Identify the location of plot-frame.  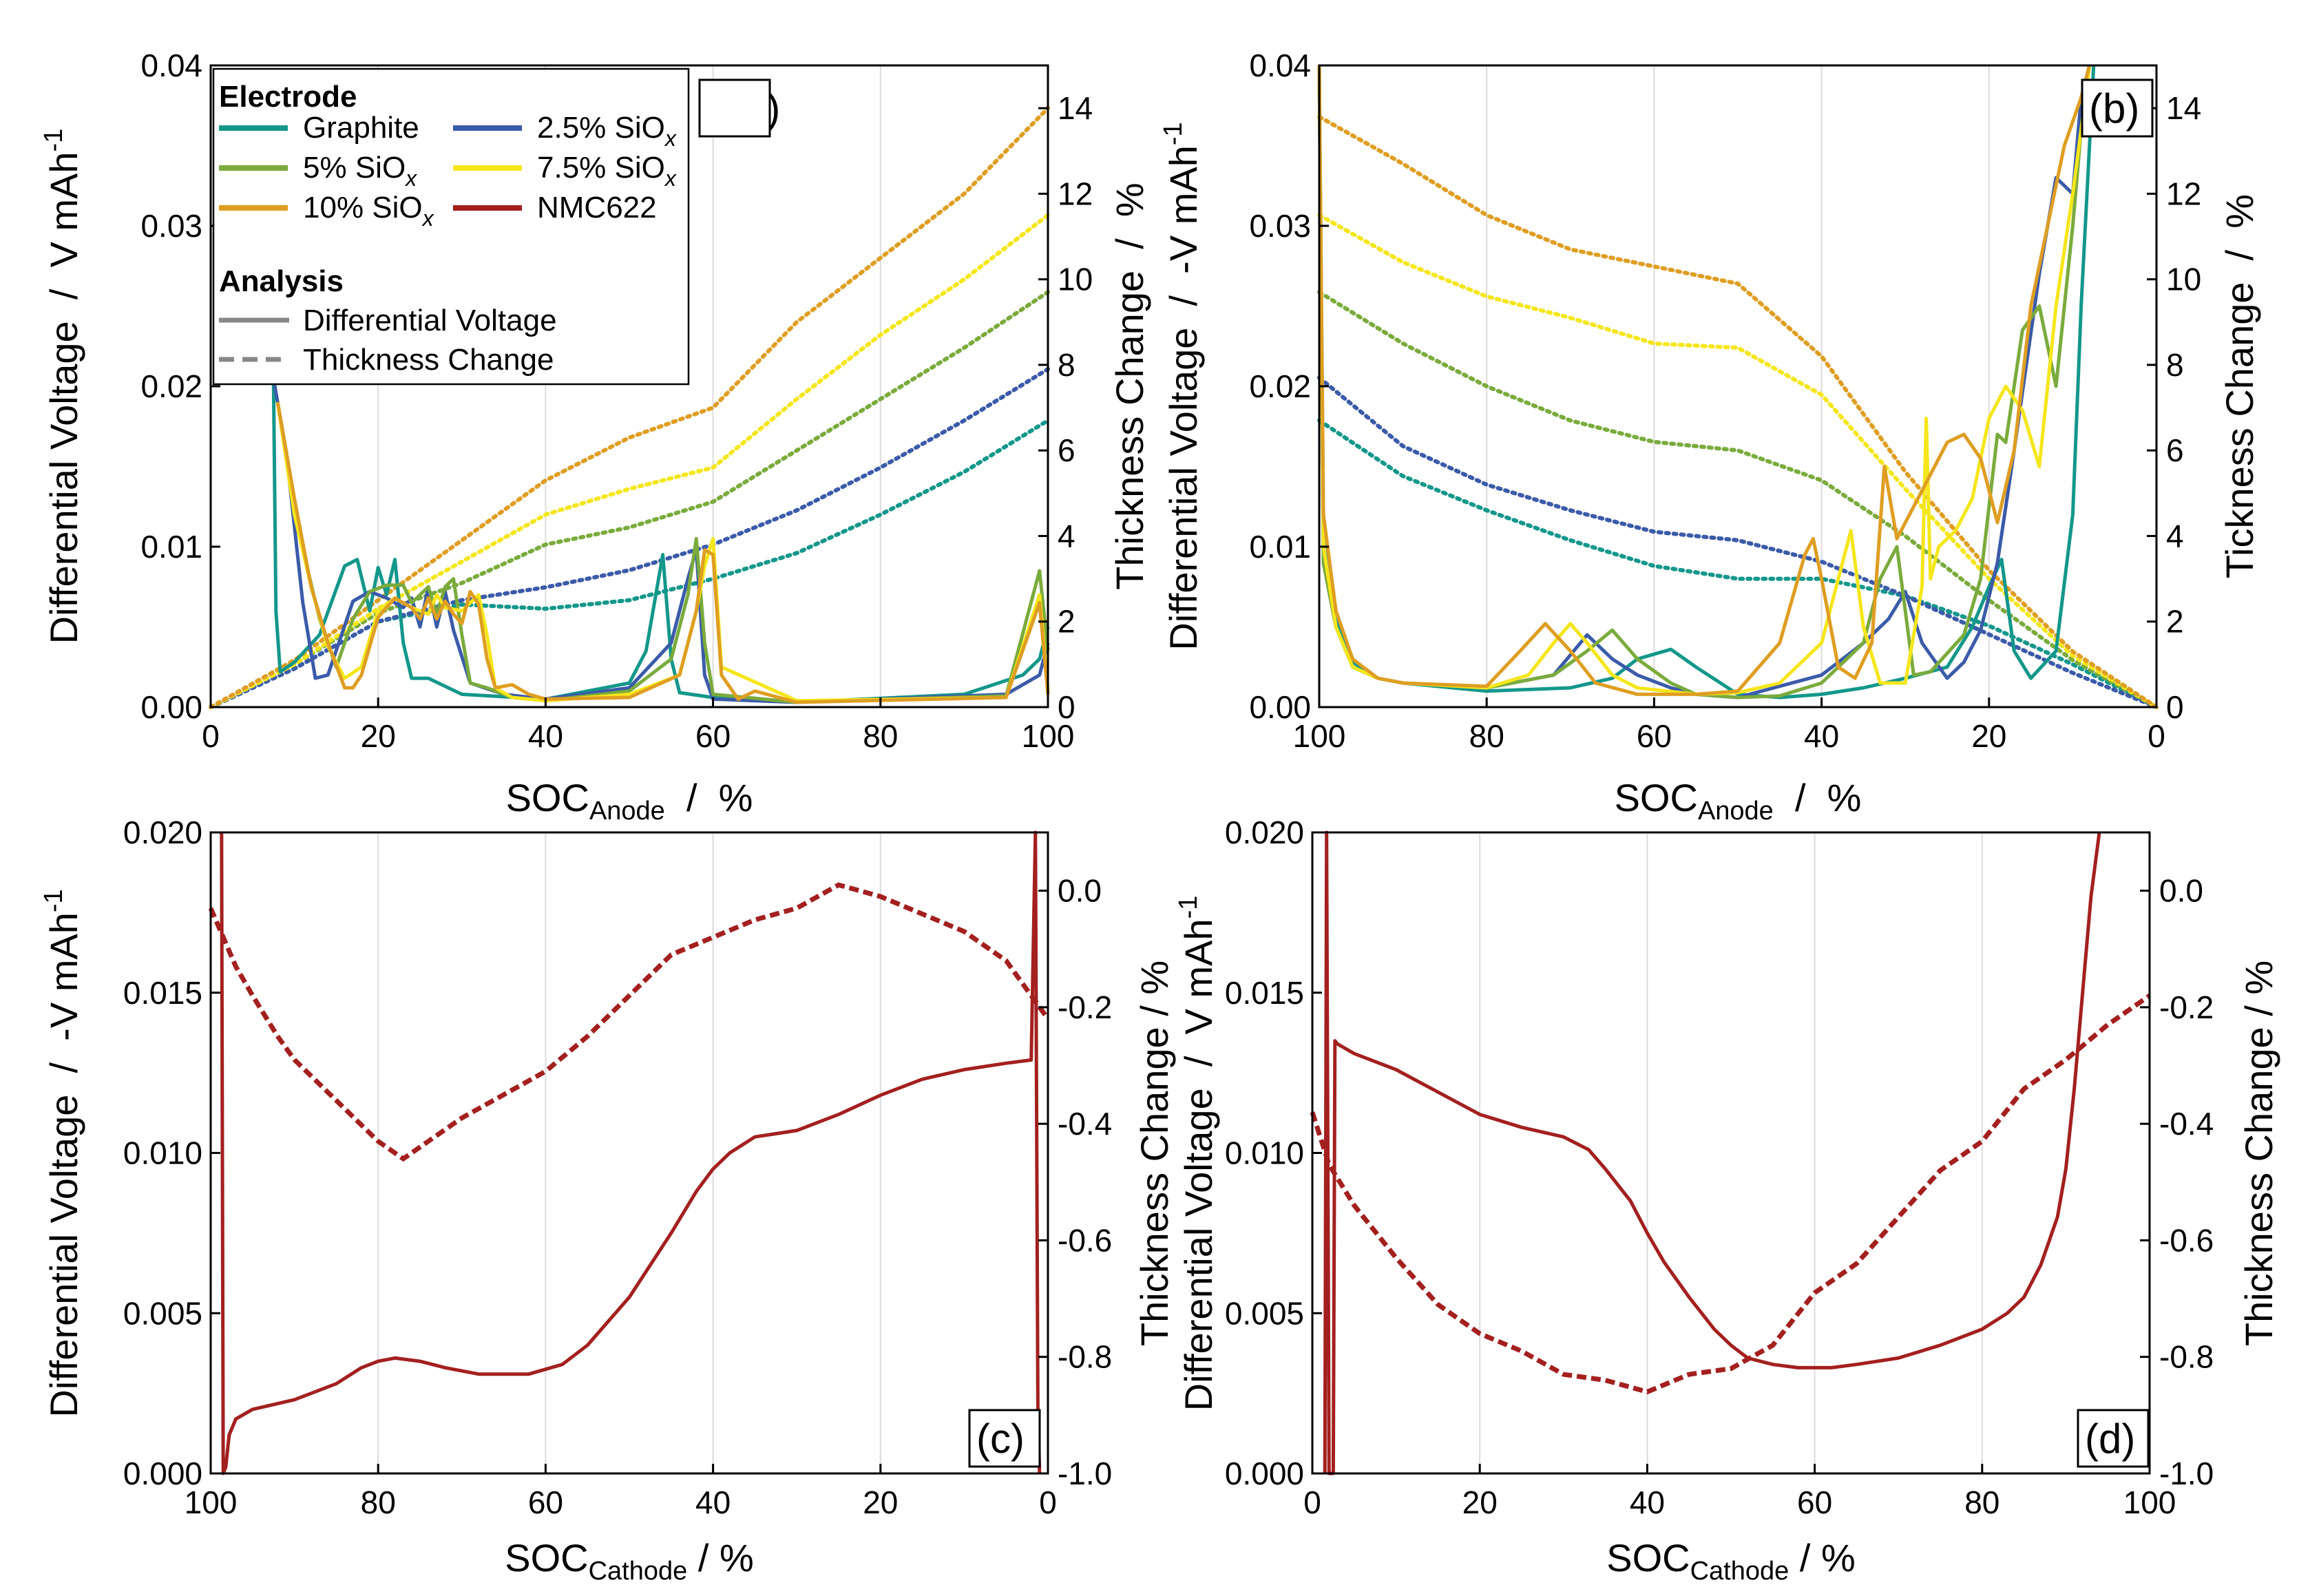
(1731, 1153).